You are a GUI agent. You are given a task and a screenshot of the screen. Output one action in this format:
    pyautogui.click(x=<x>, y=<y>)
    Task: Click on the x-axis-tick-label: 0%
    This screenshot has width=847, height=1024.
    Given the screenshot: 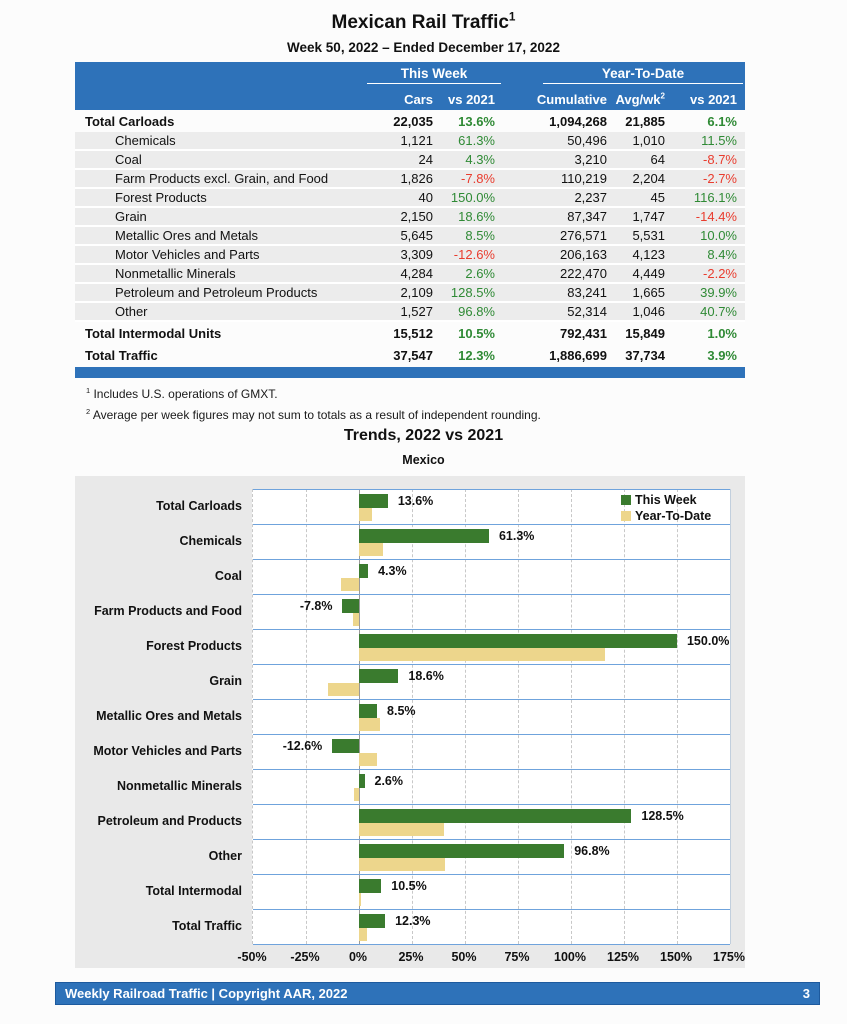 What is the action you would take?
    pyautogui.click(x=358, y=957)
    